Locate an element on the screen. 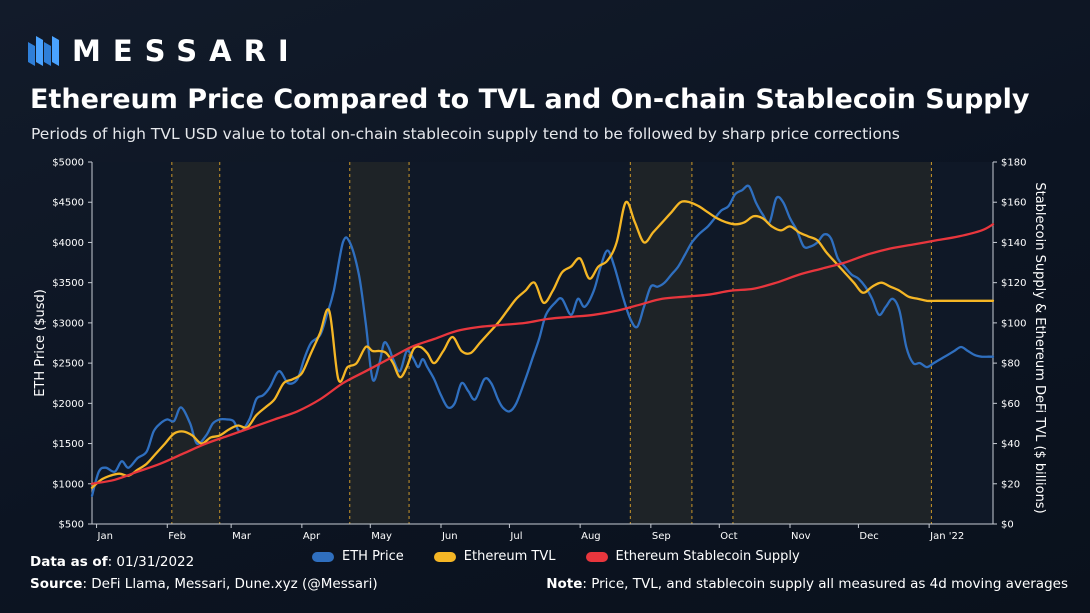 The image size is (1090, 613). y2-tick-label: $20 is located at coordinates (1010, 484).